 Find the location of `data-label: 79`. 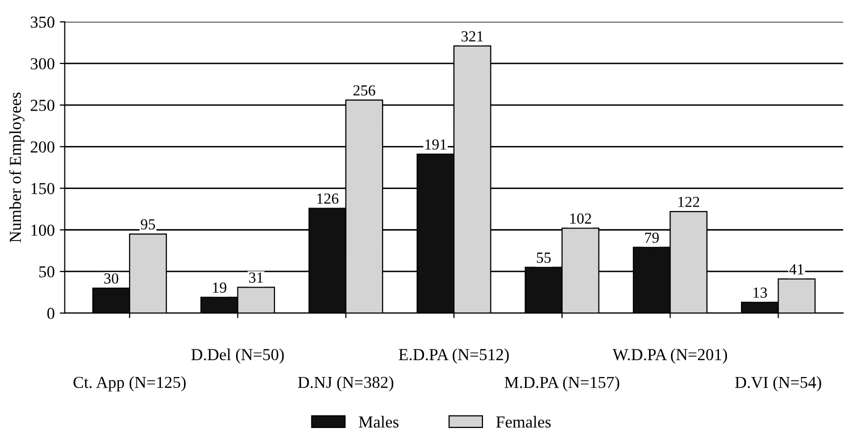

data-label: 79 is located at coordinates (652, 237).